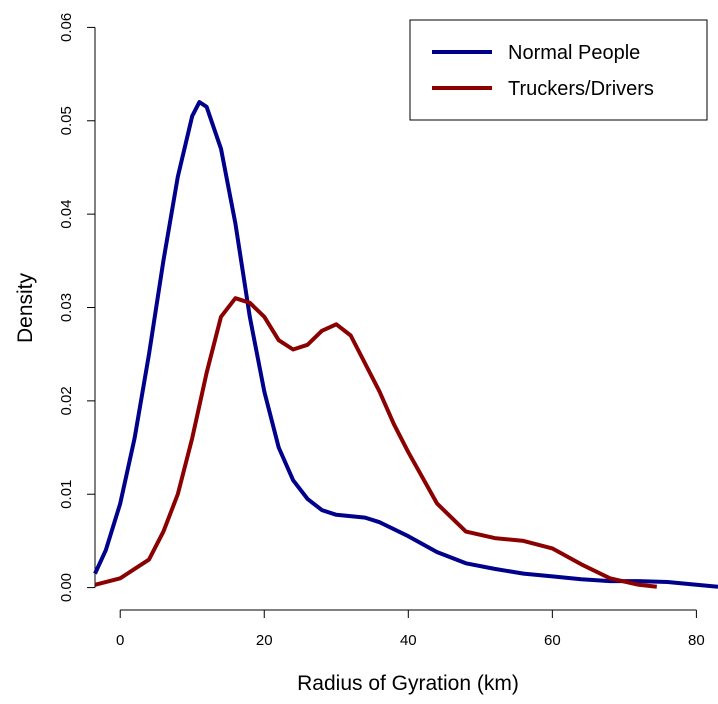 Image resolution: width=718 pixels, height=704 pixels. I want to click on legend-label: Truckers/Drivers, so click(581, 89).